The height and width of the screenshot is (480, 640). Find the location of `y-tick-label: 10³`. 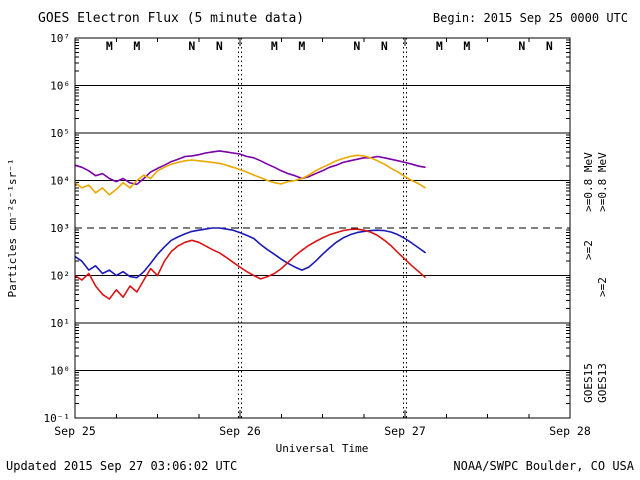

y-tick-label: 10³ is located at coordinates (60, 228).